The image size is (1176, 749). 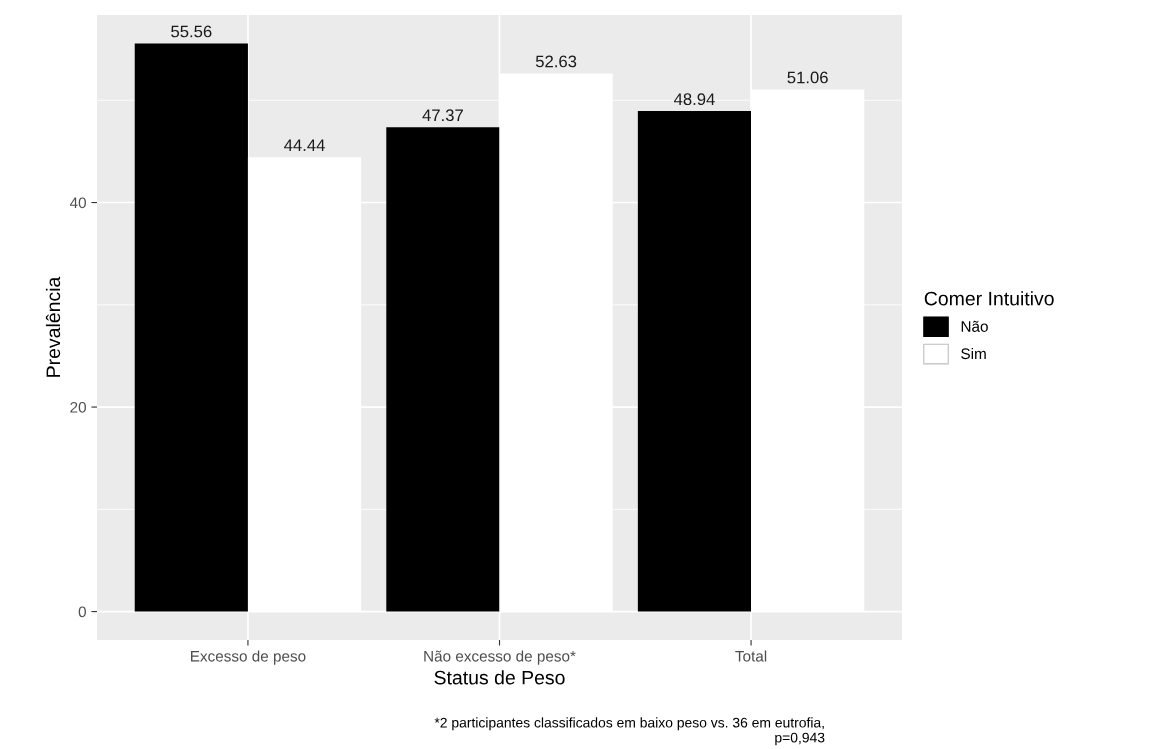 What do you see at coordinates (53, 326) in the screenshot?
I see `y-axis-title: Prevalência` at bounding box center [53, 326].